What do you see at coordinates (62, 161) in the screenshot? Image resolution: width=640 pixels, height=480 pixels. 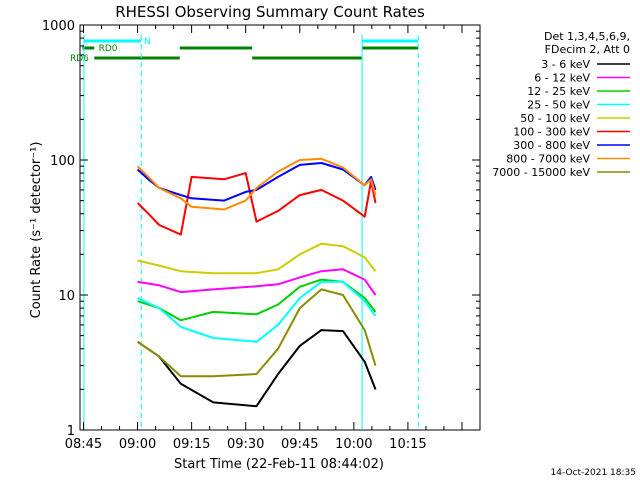 I see `y-tick-label: 100` at bounding box center [62, 161].